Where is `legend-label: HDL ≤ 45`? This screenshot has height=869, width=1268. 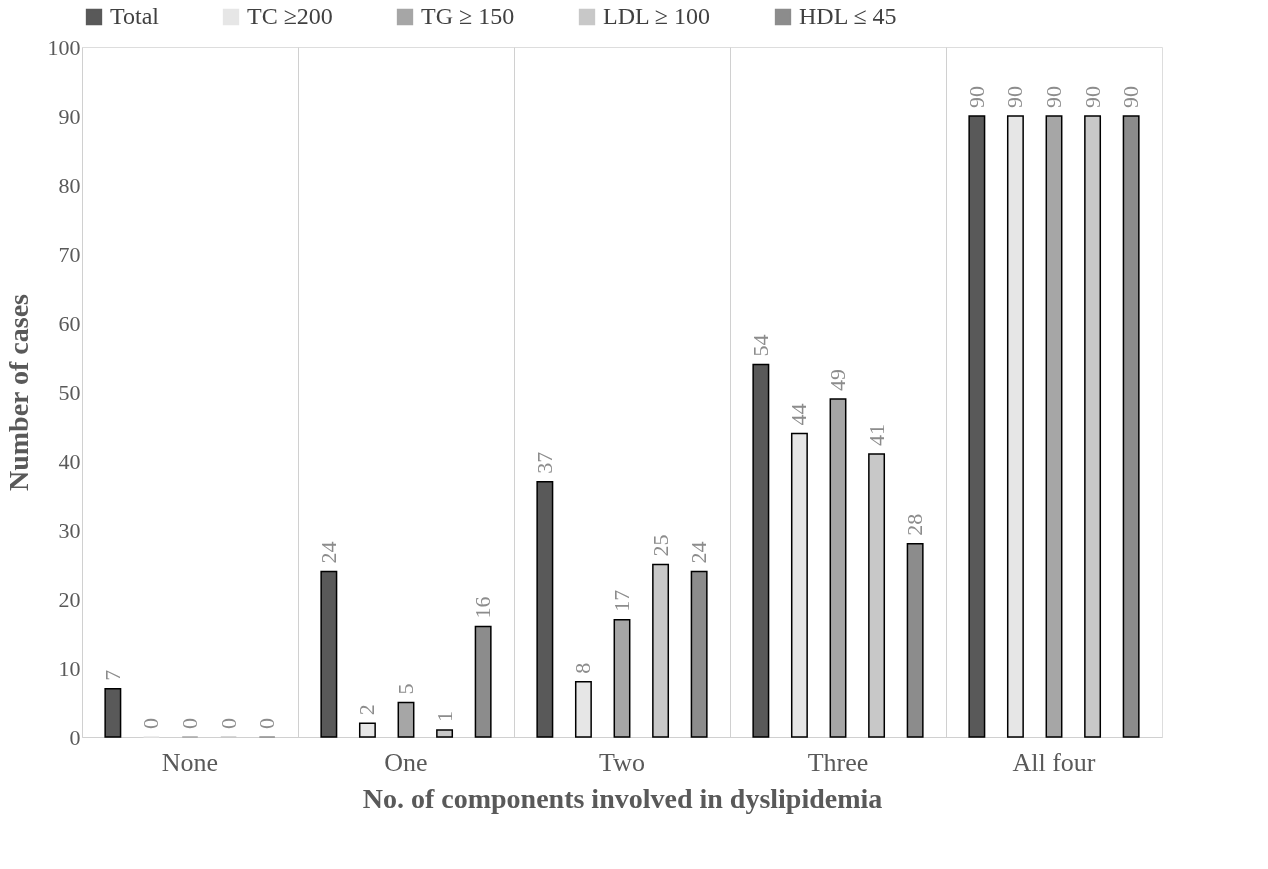 legend-label: HDL ≤ 45 is located at coordinates (848, 16).